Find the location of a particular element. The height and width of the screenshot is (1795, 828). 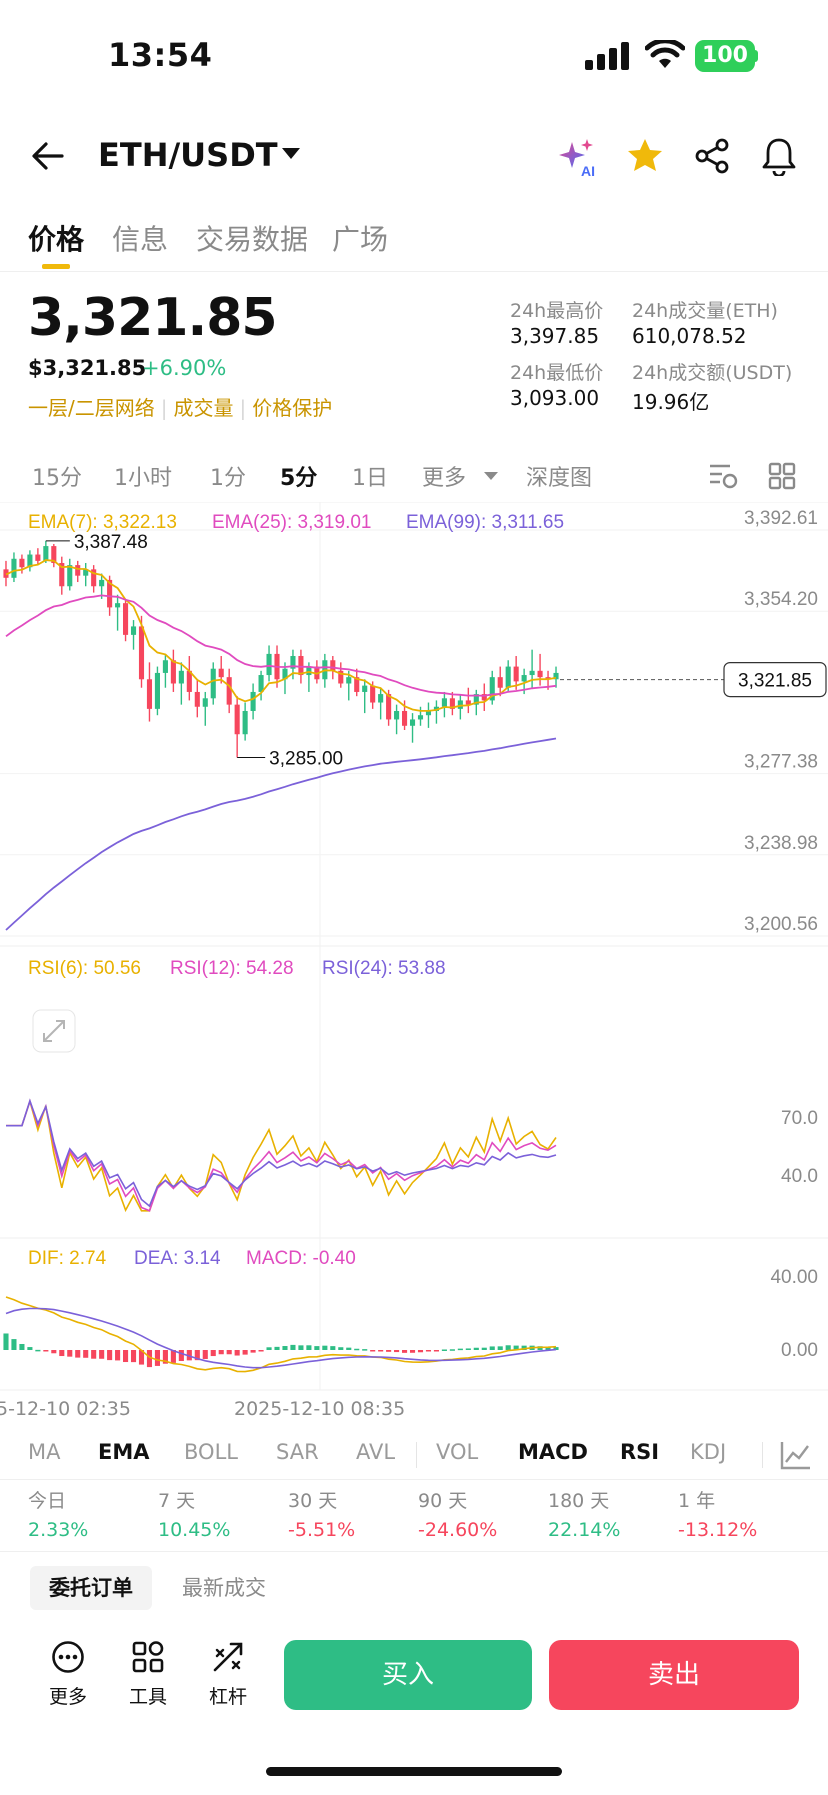

price-change: +6.90% is located at coordinates (184, 368).